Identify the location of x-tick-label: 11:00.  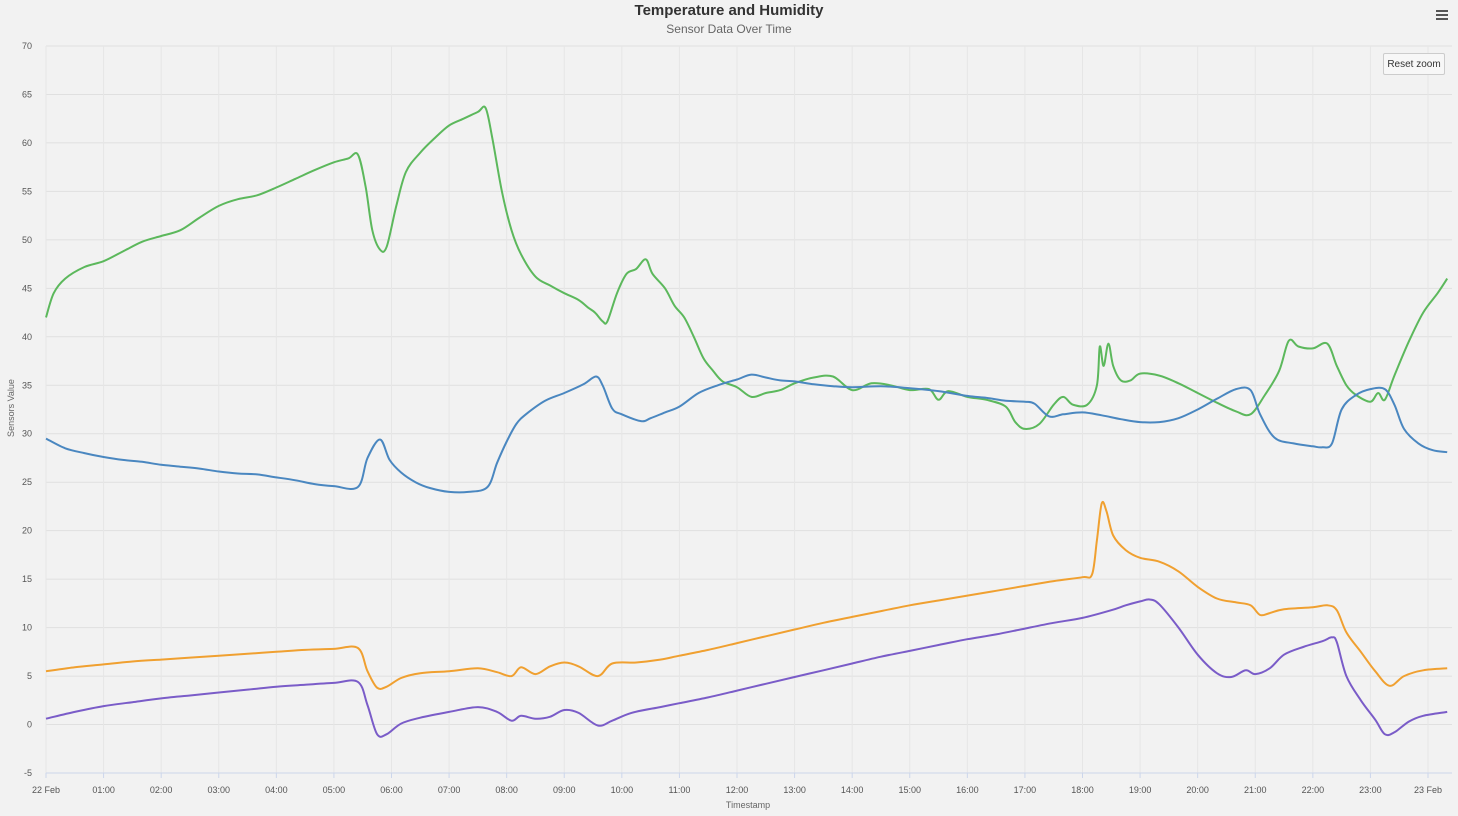
(679, 790).